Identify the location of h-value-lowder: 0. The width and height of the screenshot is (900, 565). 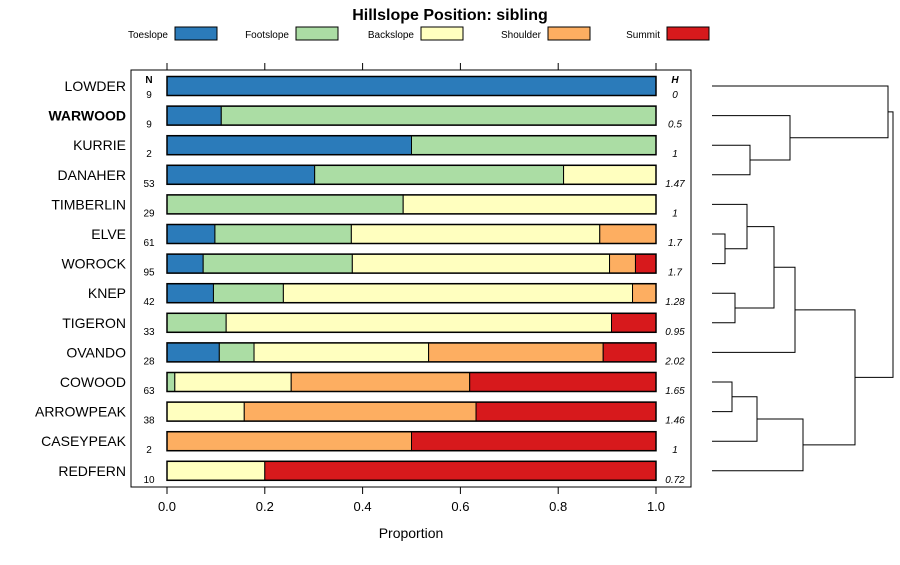
(675, 95).